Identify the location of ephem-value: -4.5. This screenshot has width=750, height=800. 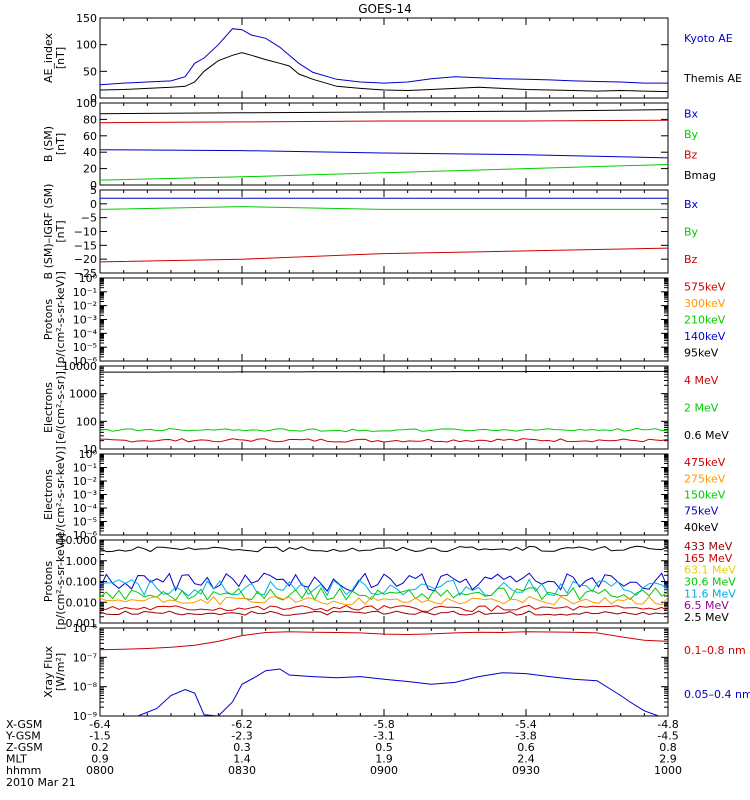
(667, 736).